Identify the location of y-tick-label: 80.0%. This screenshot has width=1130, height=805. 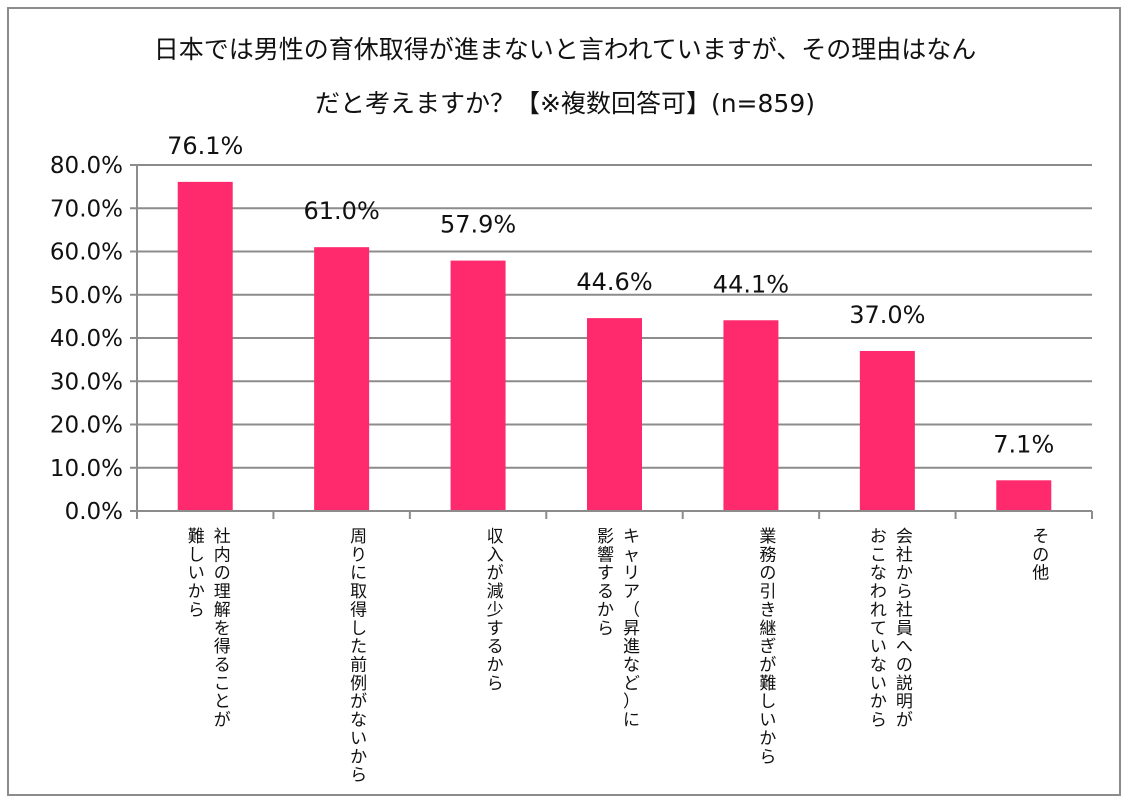
(86, 166).